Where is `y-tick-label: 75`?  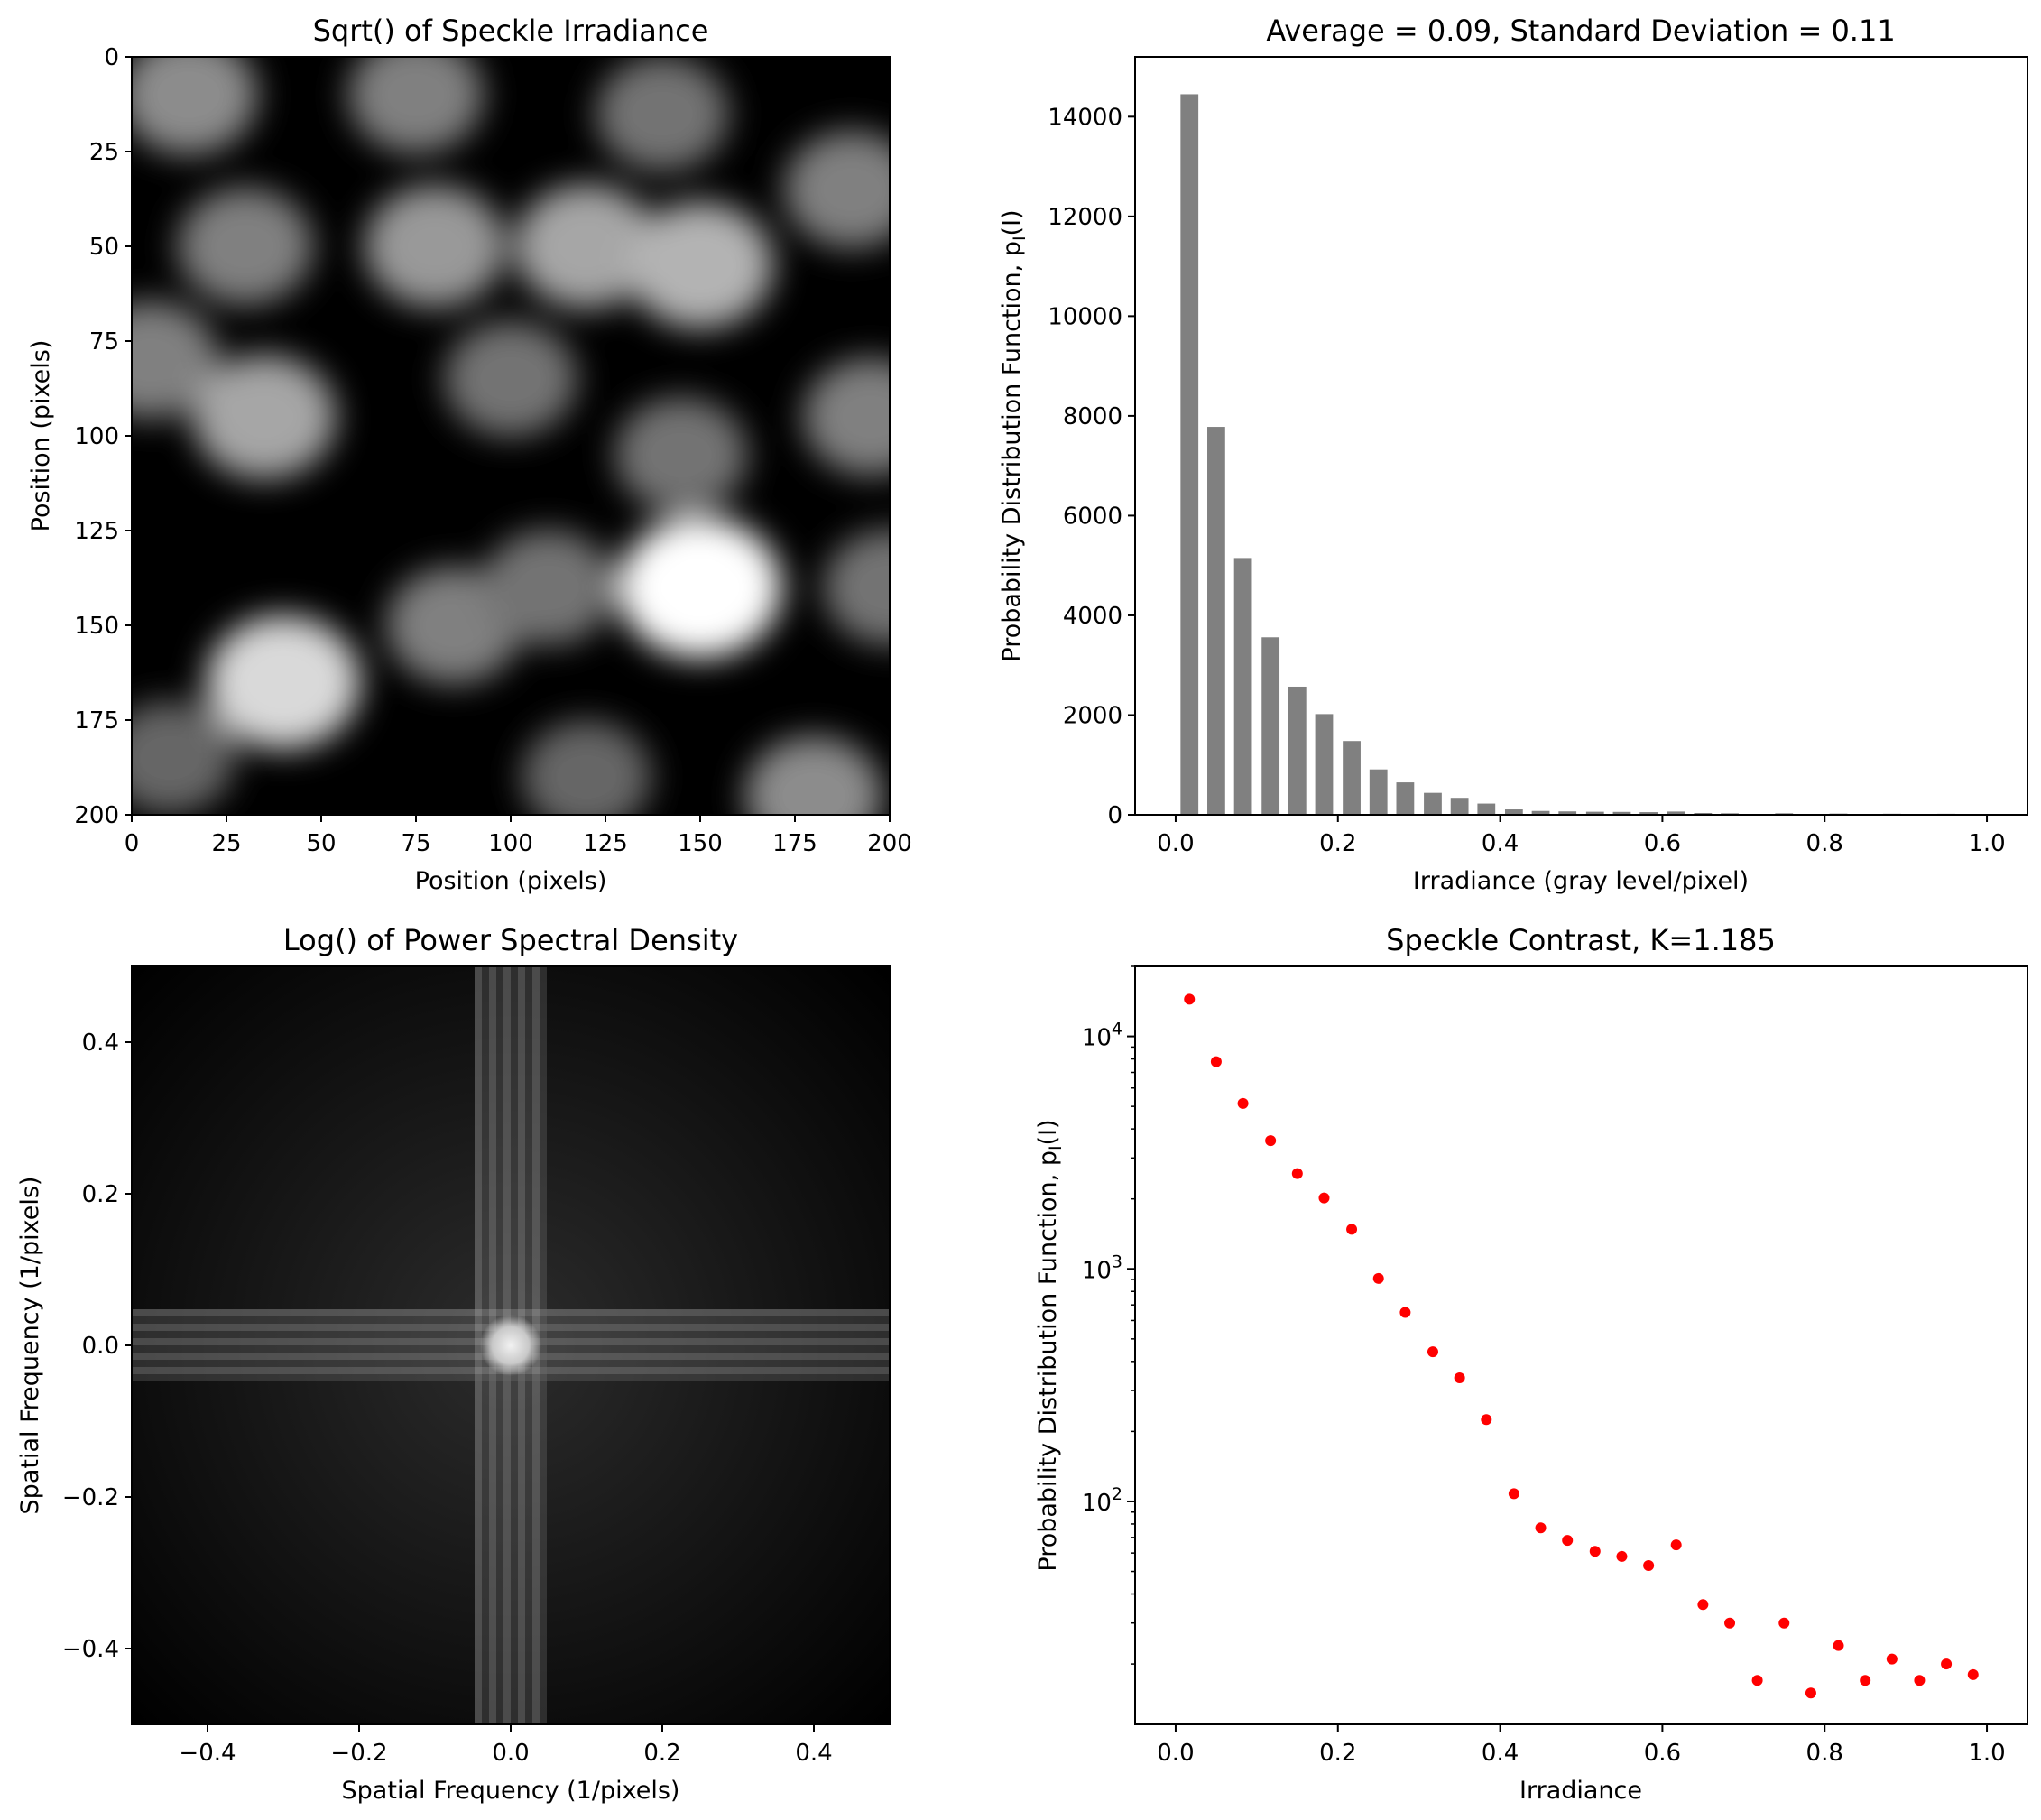 y-tick-label: 75 is located at coordinates (104, 342).